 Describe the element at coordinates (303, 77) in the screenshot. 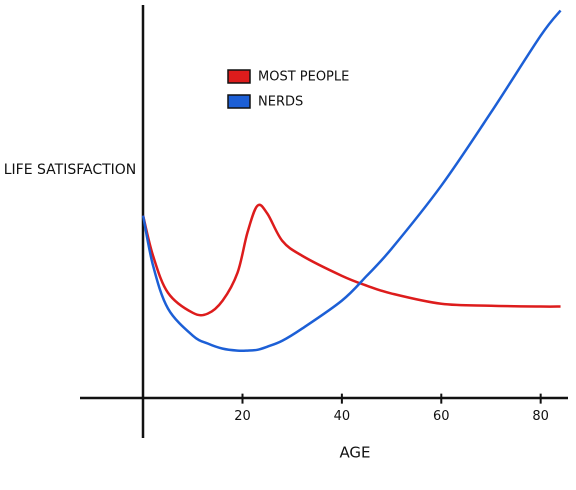

I see `legend-label: MOST PEOPLE` at that location.